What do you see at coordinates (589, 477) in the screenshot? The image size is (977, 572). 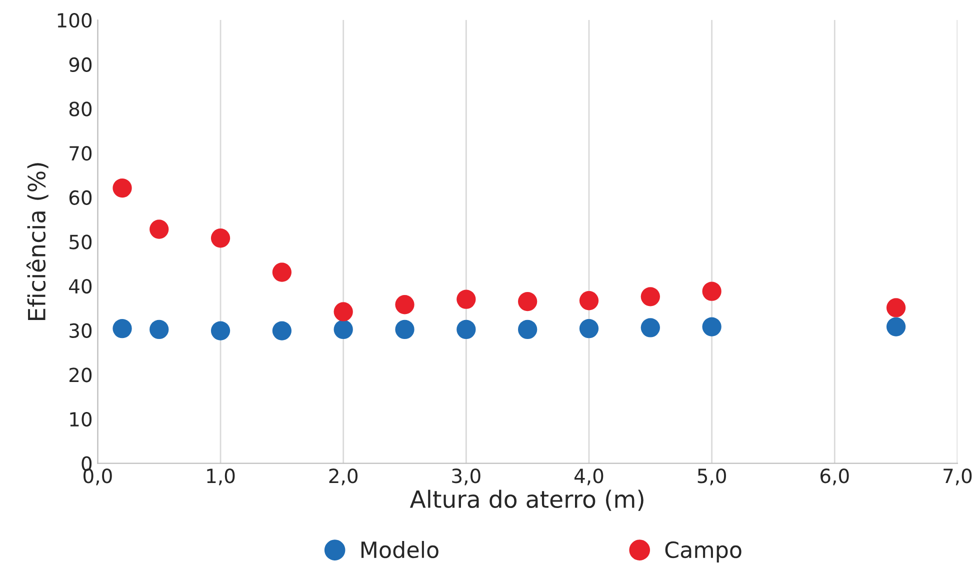 I see `x-tick-label: 4,0` at bounding box center [589, 477].